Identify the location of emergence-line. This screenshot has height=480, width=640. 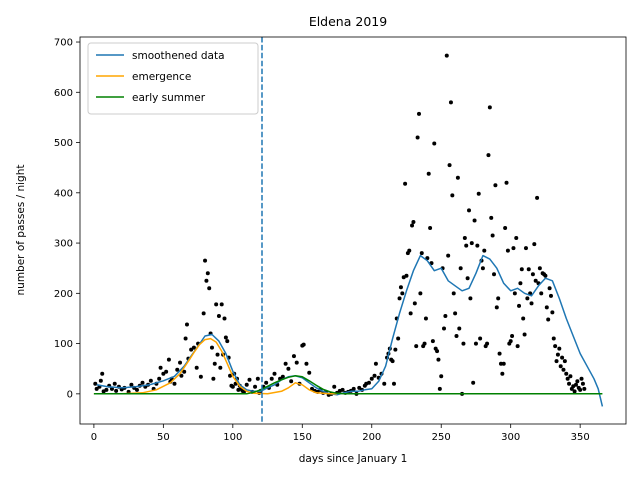
(215, 366).